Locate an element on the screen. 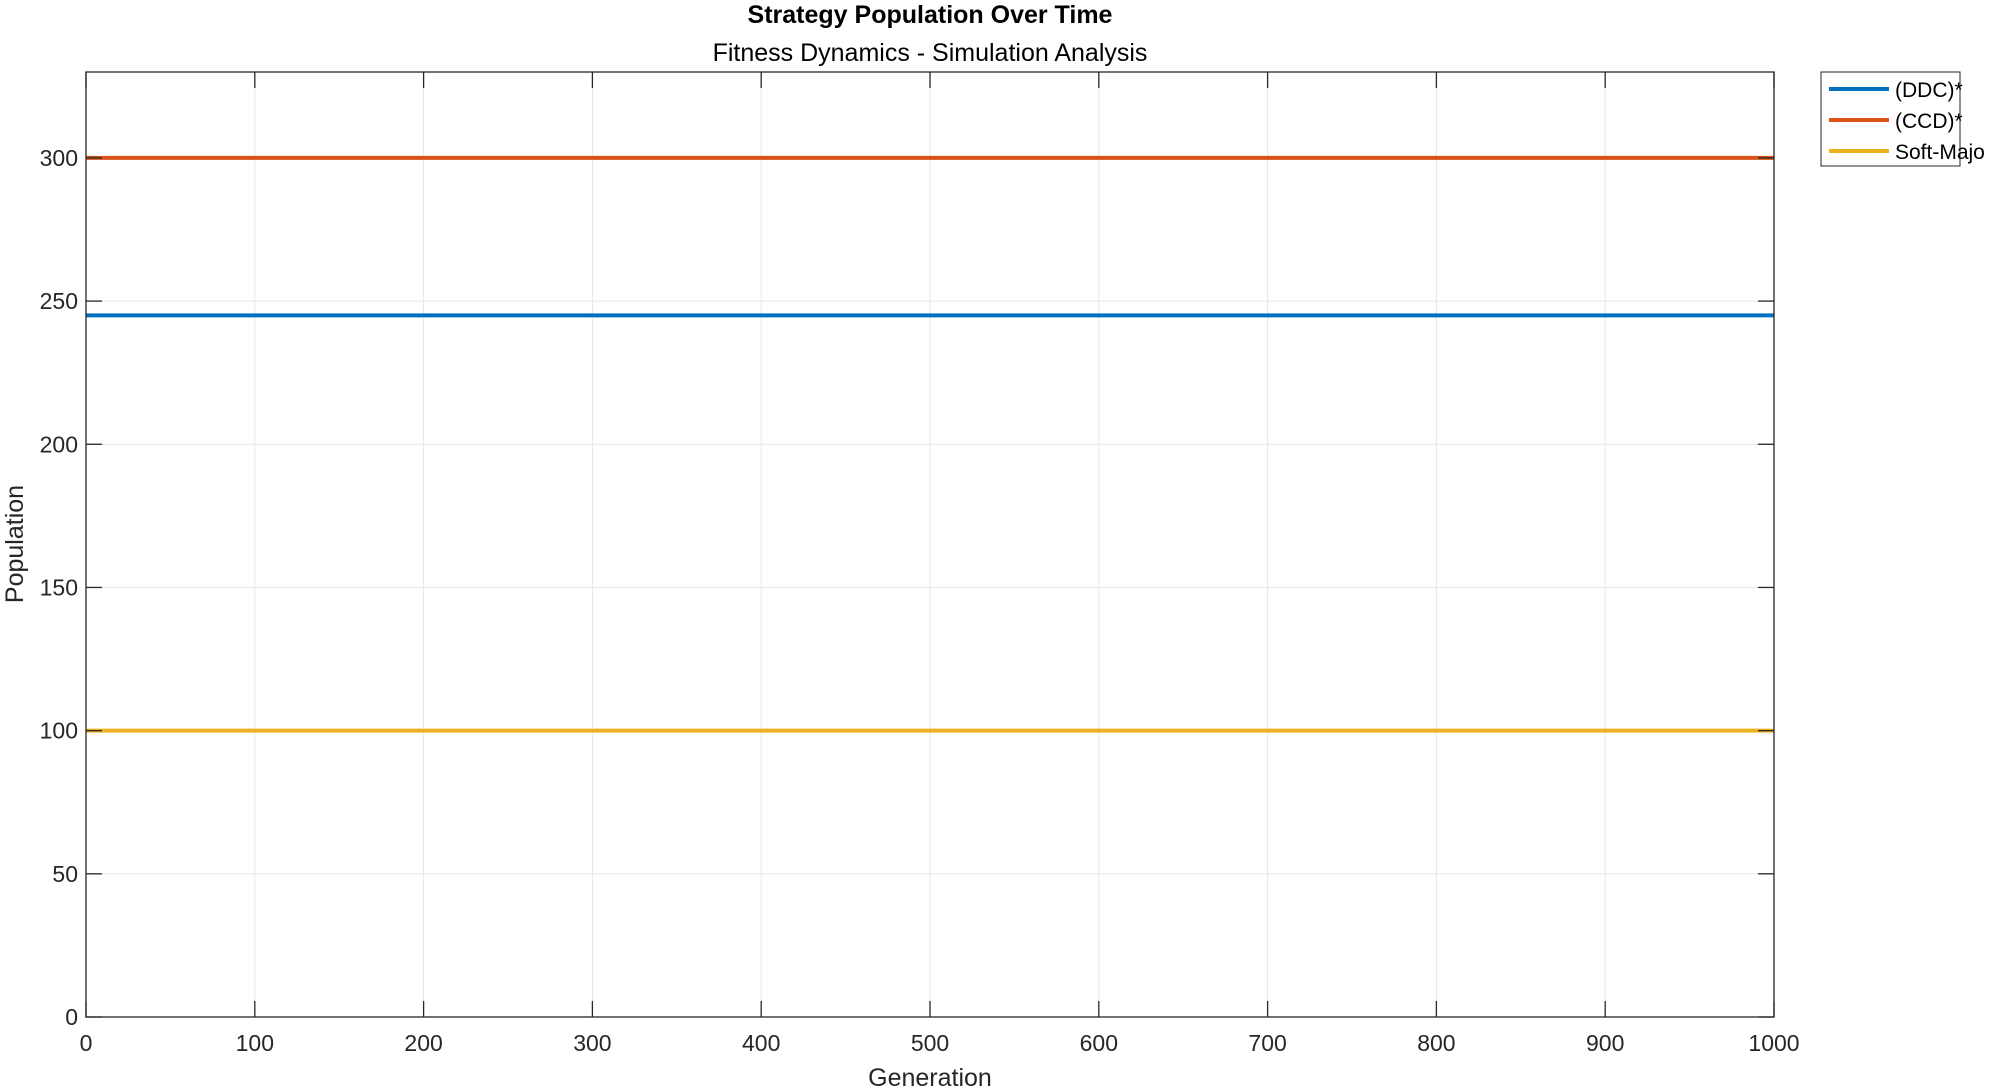 This screenshot has height=1091, width=2000. y-tick-label: 50 is located at coordinates (65, 874).